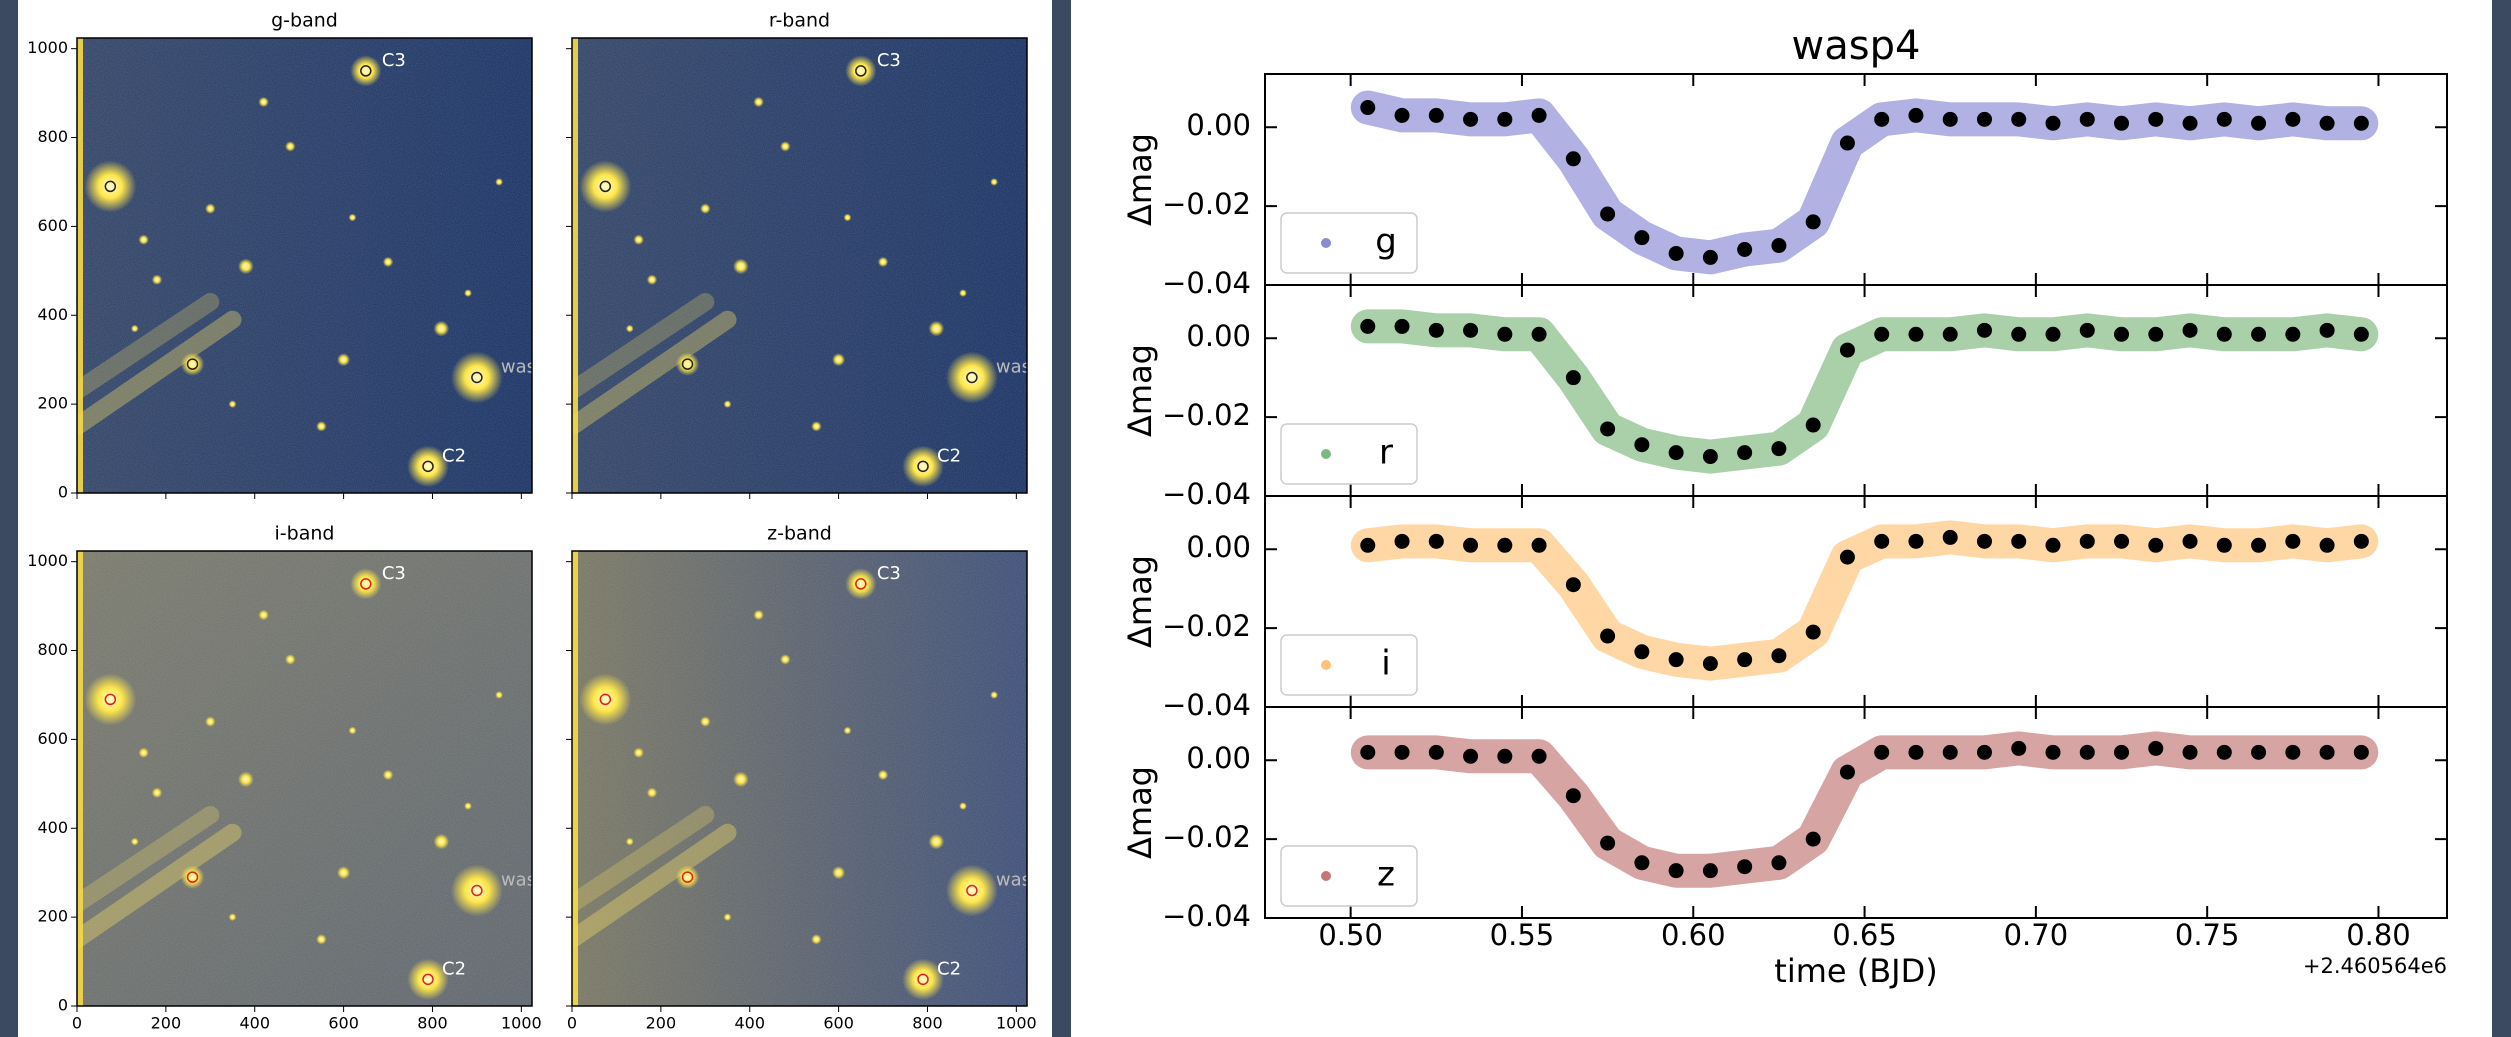 The height and width of the screenshot is (1037, 2511). Describe the element at coordinates (2375, 966) in the screenshot. I see `x-offset-label: +2.460564e6` at that location.